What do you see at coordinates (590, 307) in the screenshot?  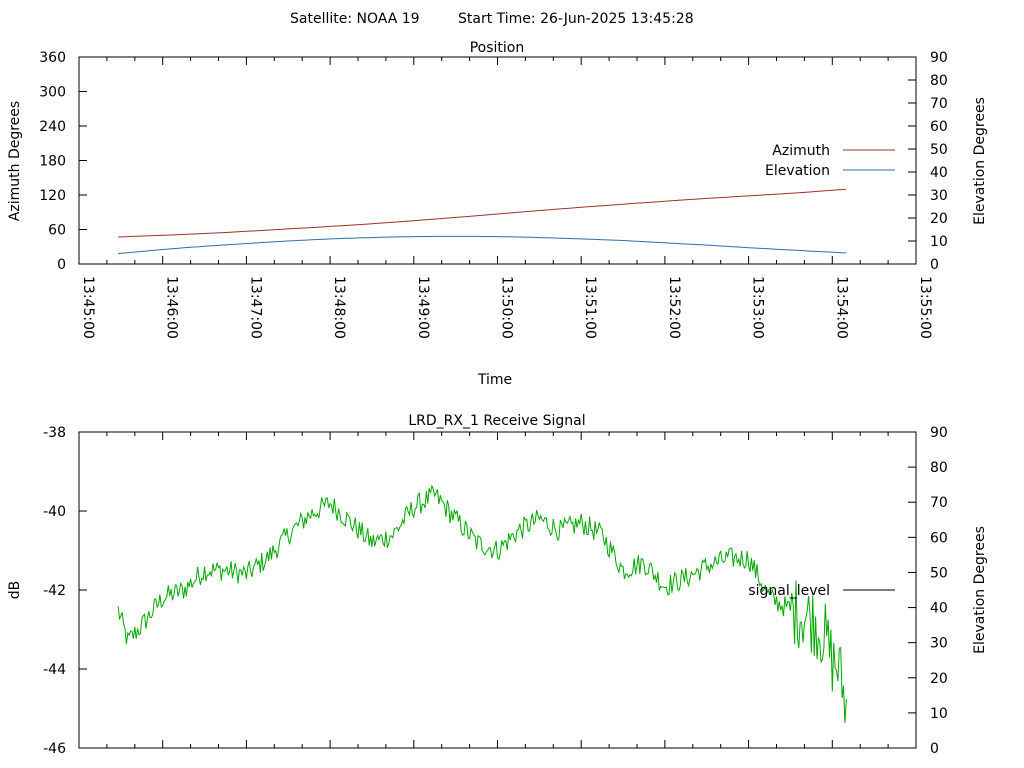 I see `x-tick-label: 13:51:00` at bounding box center [590, 307].